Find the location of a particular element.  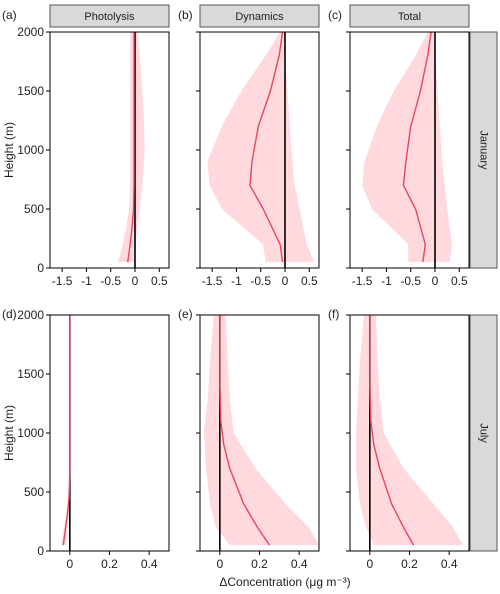

panel-letter: (e) is located at coordinates (185, 314).